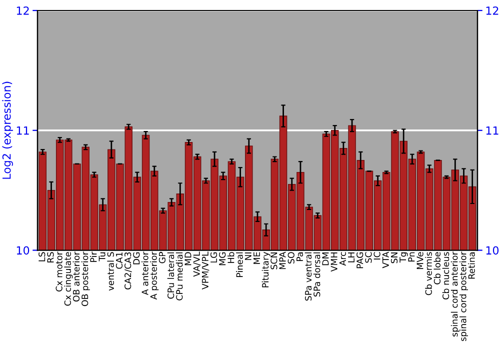 This screenshot has width=500, height=350. Describe the element at coordinates (22, 130) in the screenshot. I see `y-tick-label: 11` at that location.